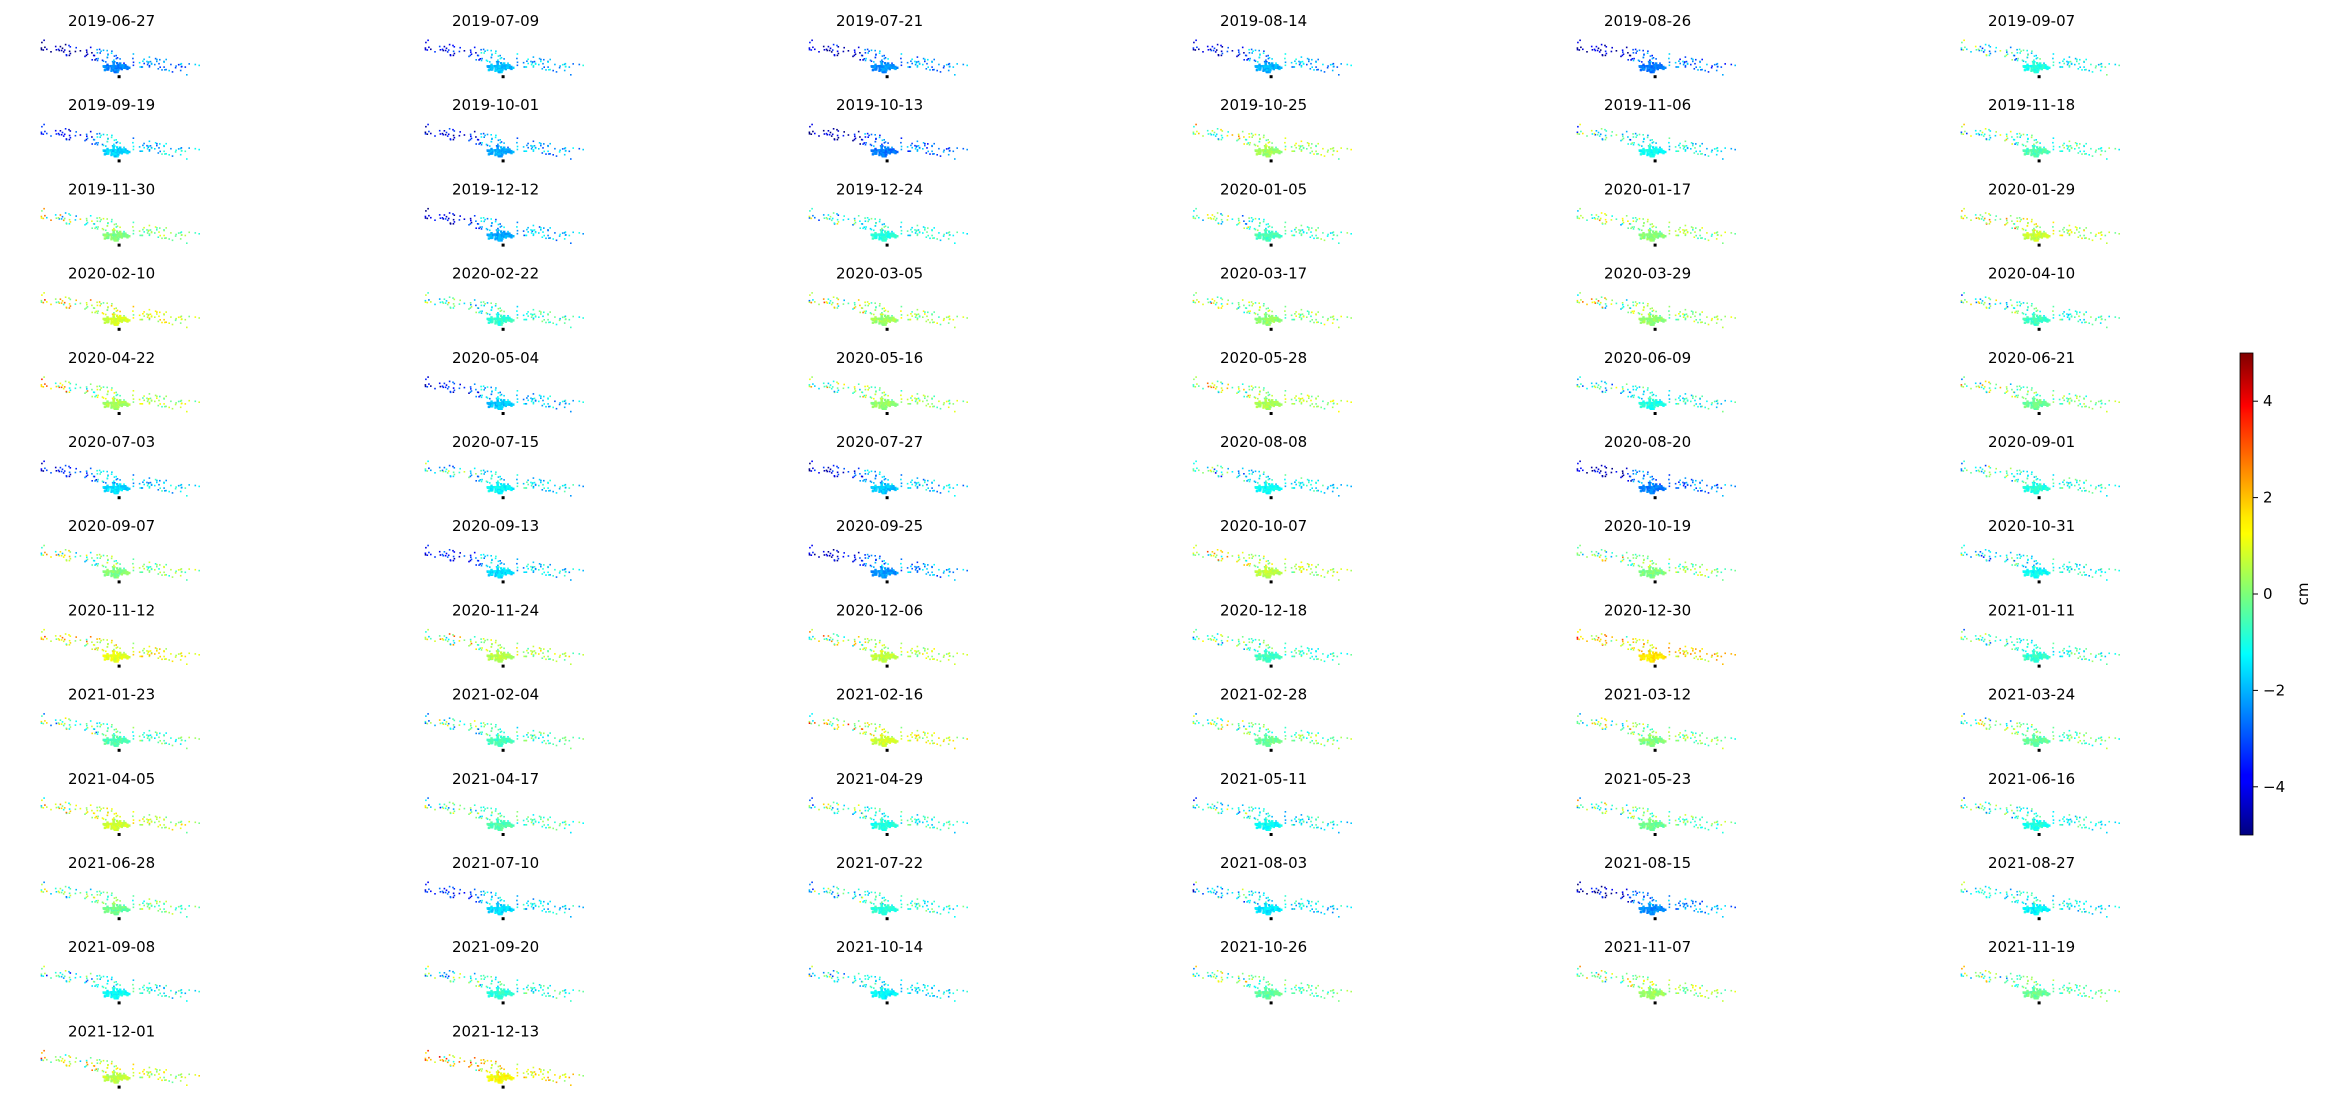  What do you see at coordinates (495, 189) in the screenshot?
I see `panel-title: 2019-12-12` at bounding box center [495, 189].